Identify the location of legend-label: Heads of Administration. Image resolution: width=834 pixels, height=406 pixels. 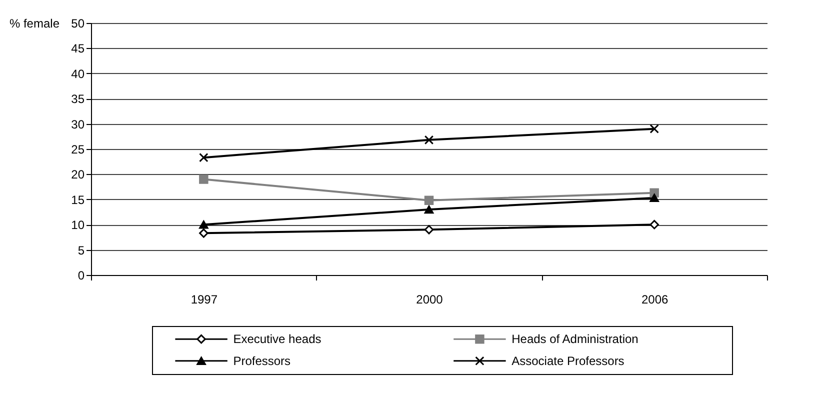
(575, 339).